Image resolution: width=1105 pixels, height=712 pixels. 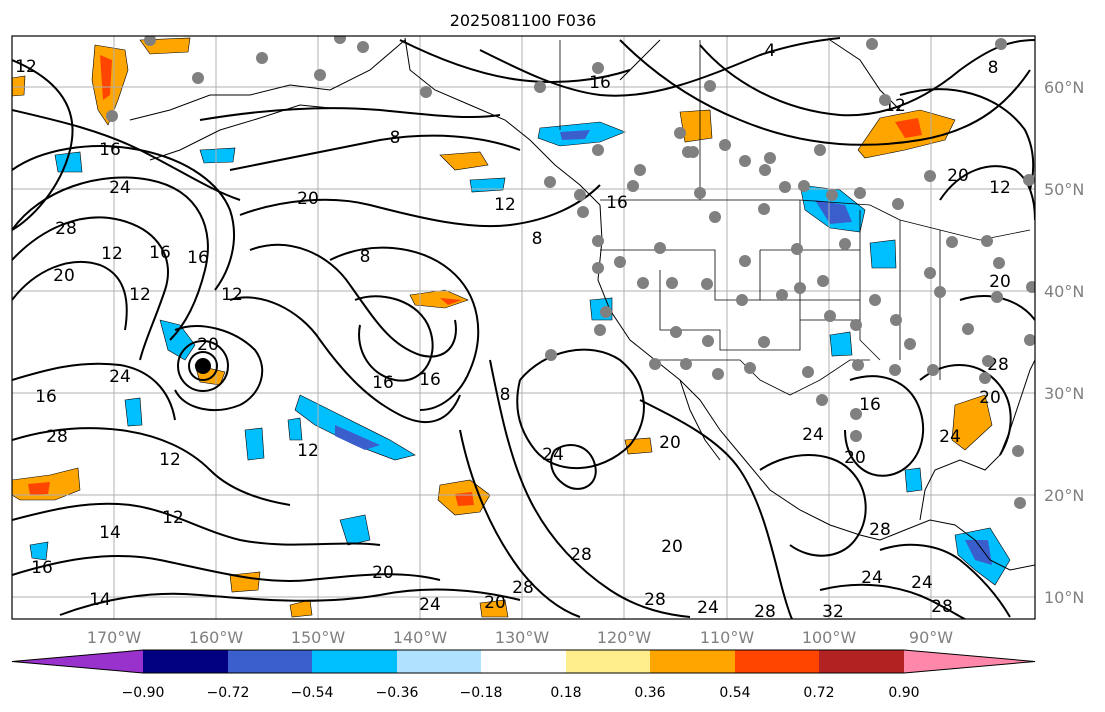 I want to click on colorbar-tick-label: 0.90, so click(x=903, y=693).